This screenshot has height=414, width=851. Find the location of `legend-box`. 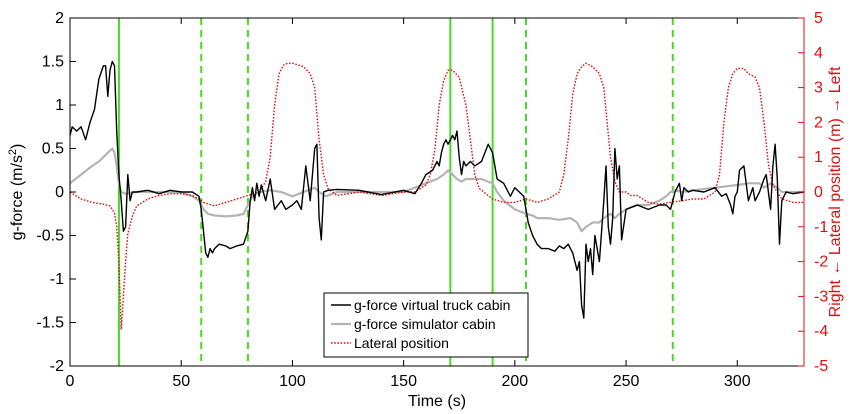

legend-box is located at coordinates (426, 325).